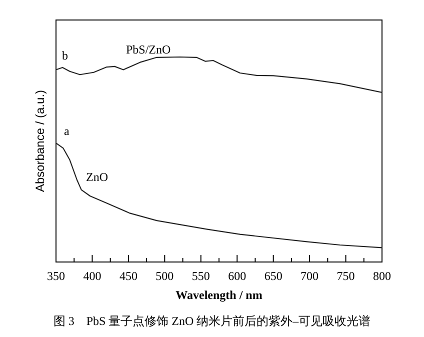 The height and width of the screenshot is (337, 424). Describe the element at coordinates (56, 276) in the screenshot. I see `xtick-label: 350` at that location.